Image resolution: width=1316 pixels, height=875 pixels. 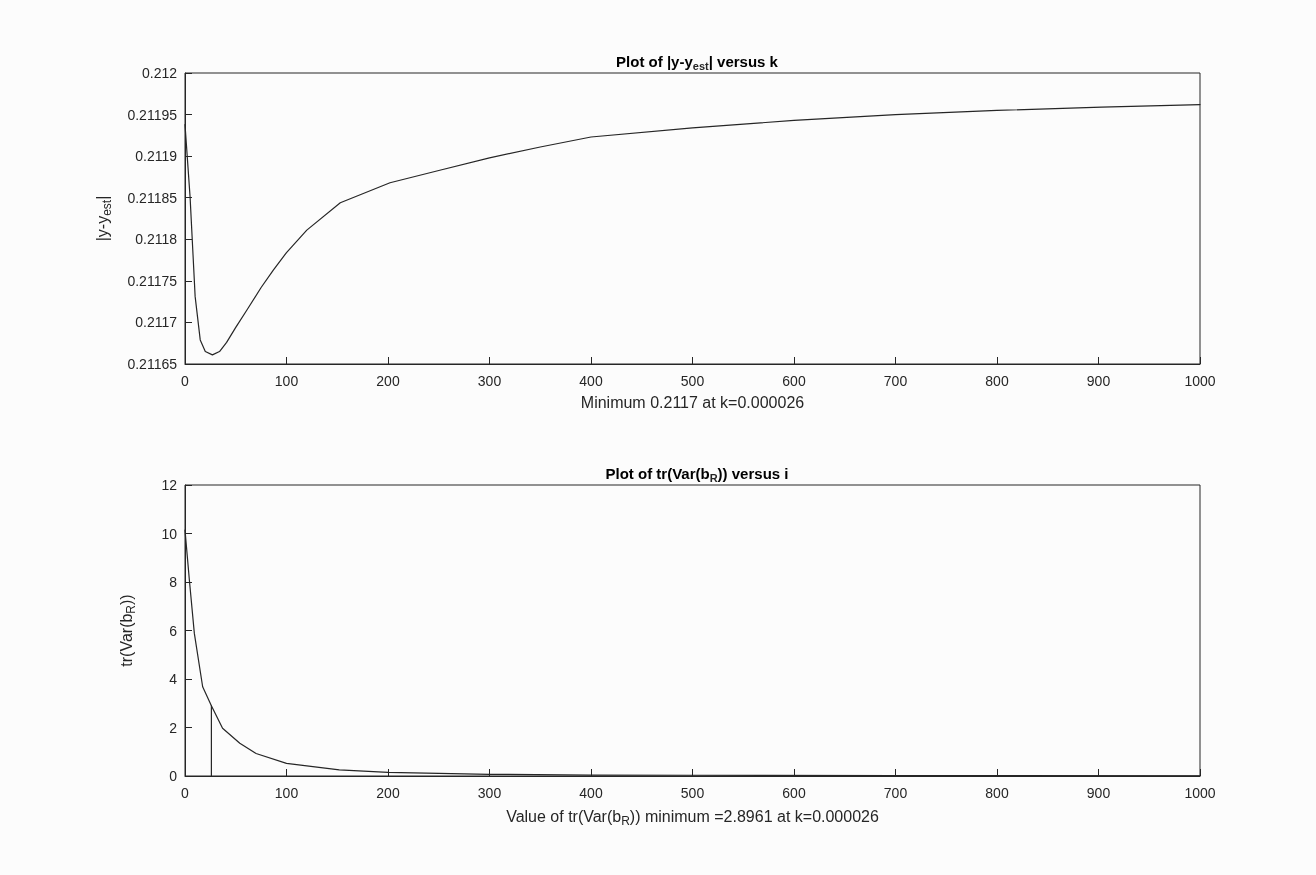 I want to click on y-axis-title: tr(Var(bR)), so click(x=128, y=630).